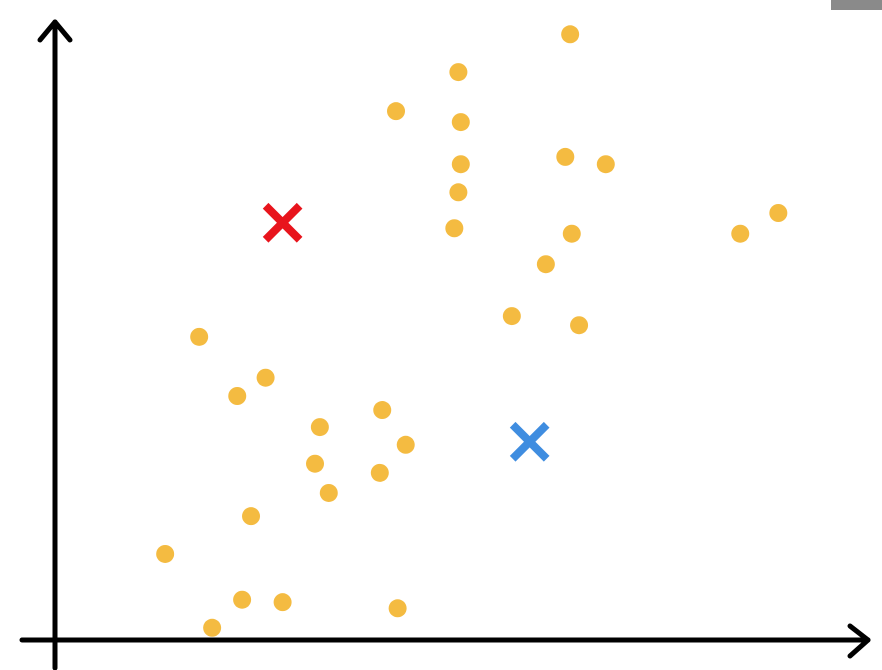 The height and width of the screenshot is (670, 882). What do you see at coordinates (55, 31) in the screenshot?
I see `y-arrow` at bounding box center [55, 31].